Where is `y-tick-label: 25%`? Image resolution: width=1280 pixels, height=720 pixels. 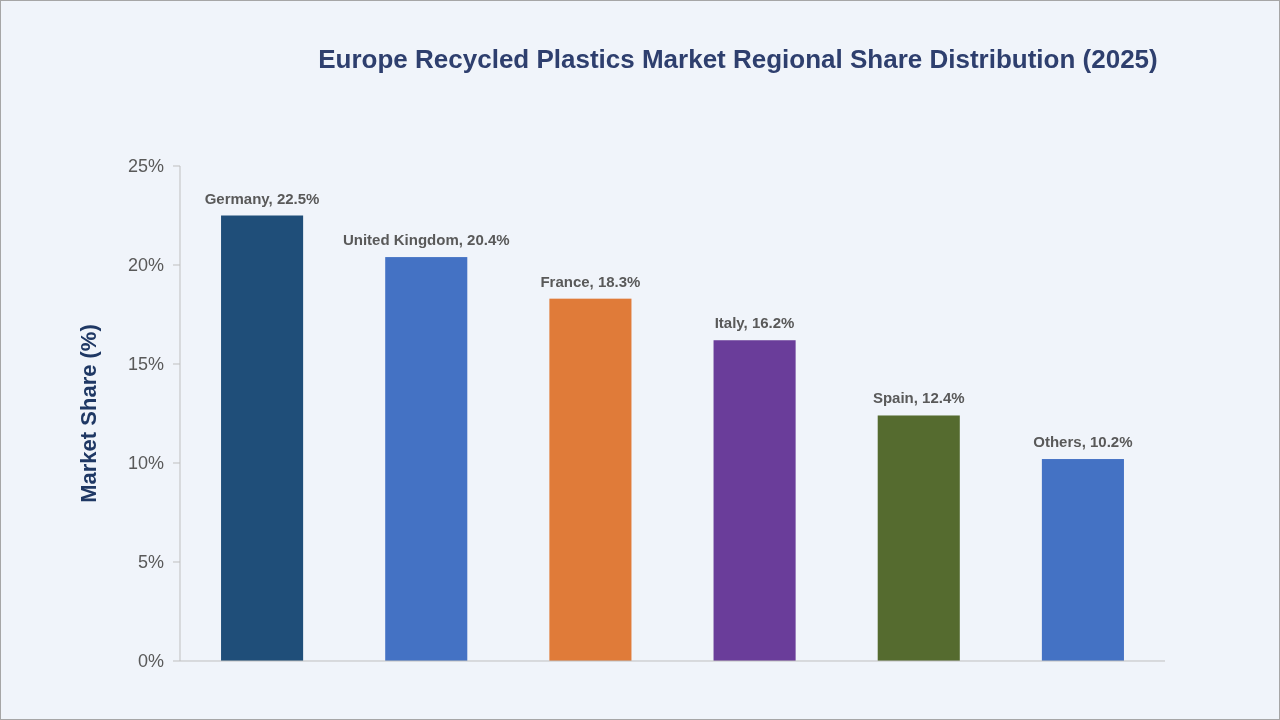
y-tick-label: 25% is located at coordinates (145, 166).